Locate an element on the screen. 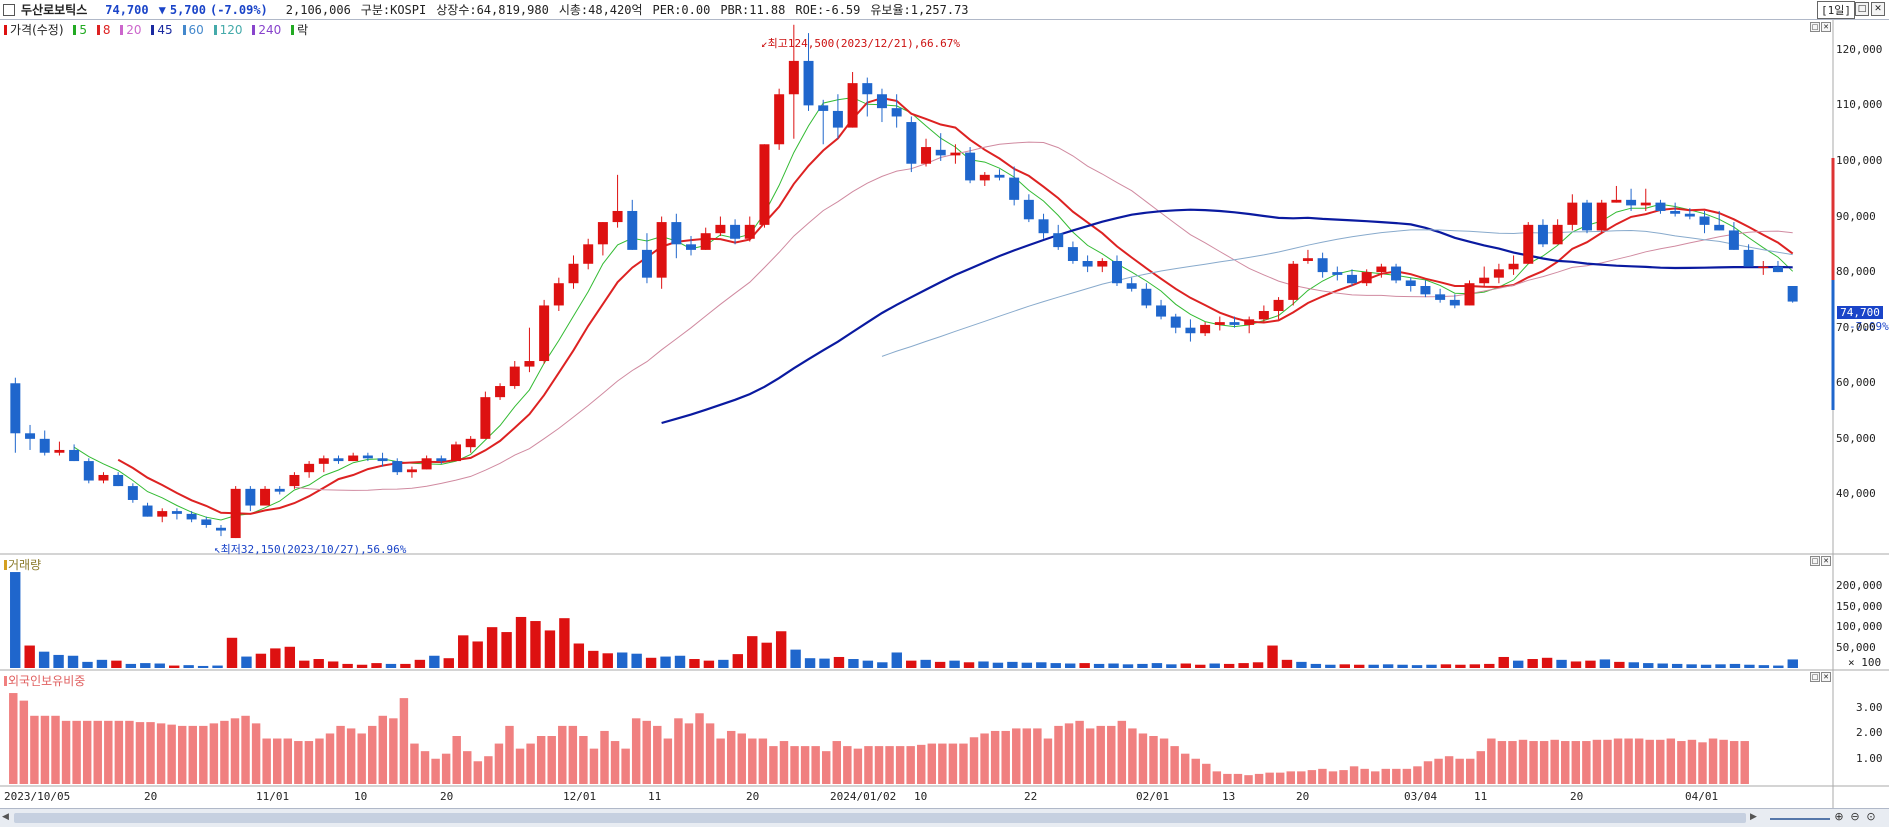 This screenshot has width=1889, height=827. scroll-right-icon: ▶ is located at coordinates (1753, 817).